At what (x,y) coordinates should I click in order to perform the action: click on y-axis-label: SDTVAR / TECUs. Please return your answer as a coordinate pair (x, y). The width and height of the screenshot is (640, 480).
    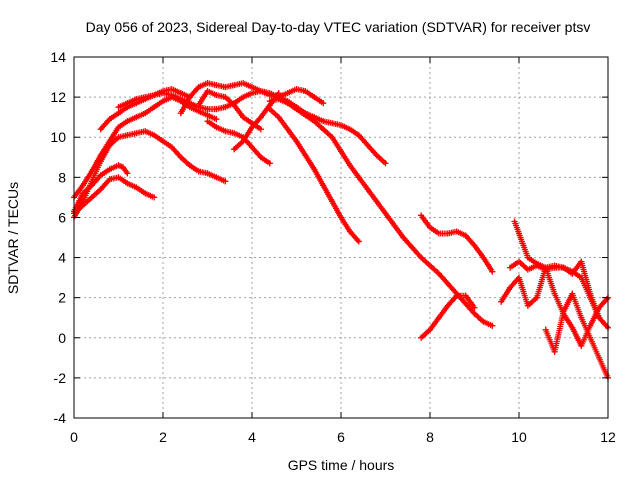
    Looking at the image, I should click on (13, 238).